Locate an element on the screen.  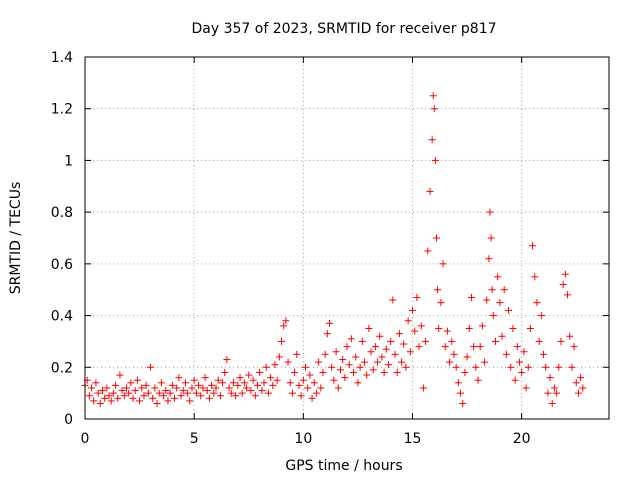
x-tick-label: 20 is located at coordinates (522, 439).